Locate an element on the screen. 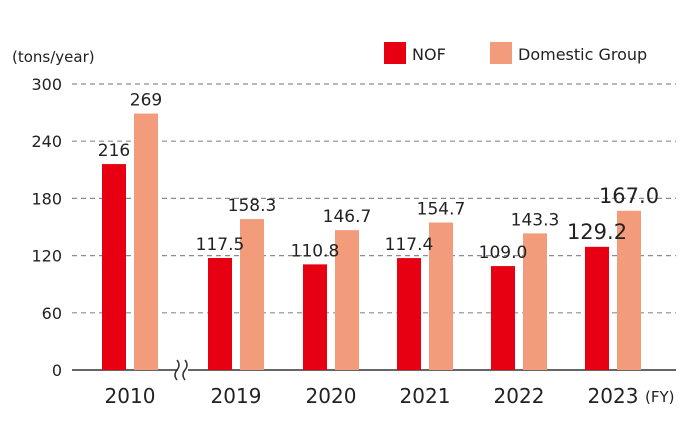 The height and width of the screenshot is (431, 700). value-label: 110.8 is located at coordinates (315, 251).